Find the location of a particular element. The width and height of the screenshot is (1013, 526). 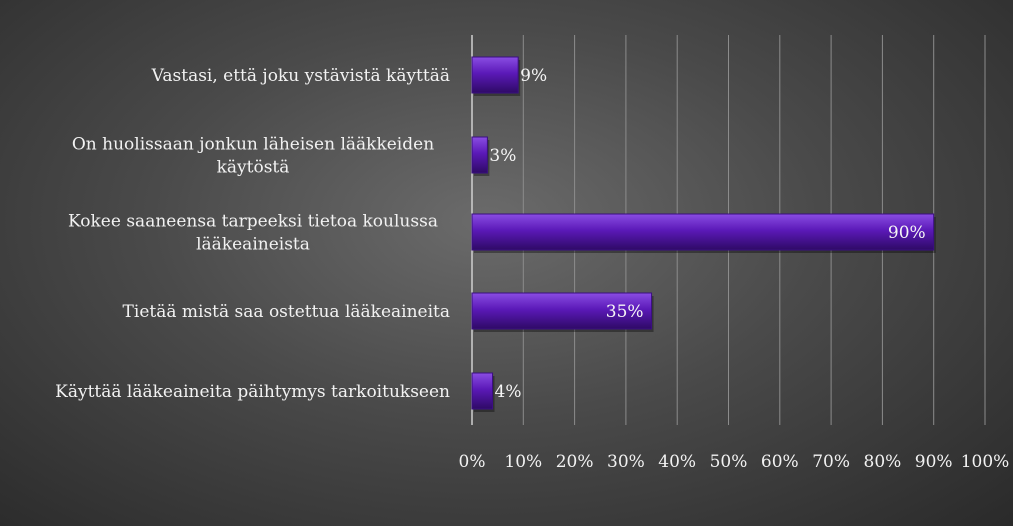

x-tick-label: 60% is located at coordinates (780, 462).